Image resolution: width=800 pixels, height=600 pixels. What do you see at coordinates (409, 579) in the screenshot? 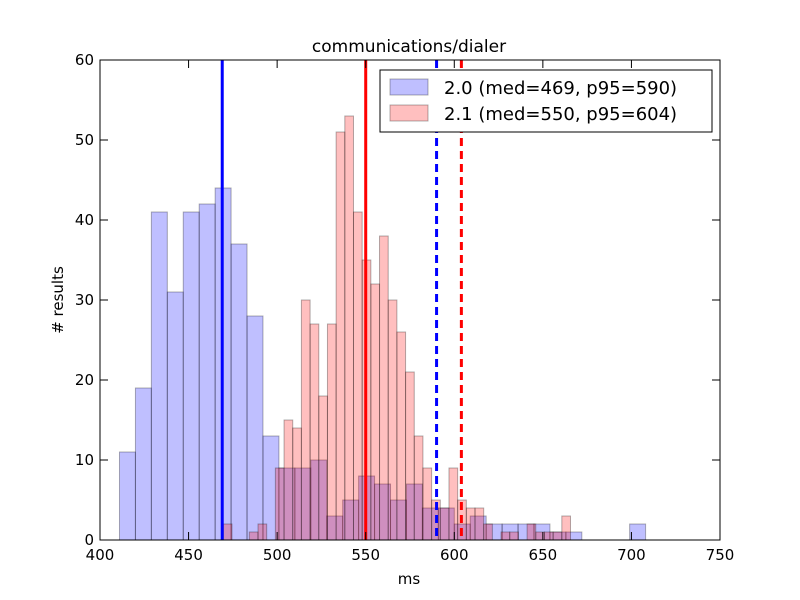
I see `x-axis-label: ms` at bounding box center [409, 579].